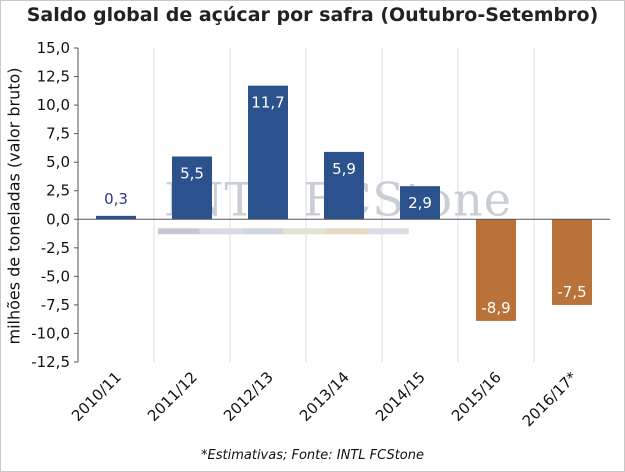 The width and height of the screenshot is (625, 472). I want to click on bar-2016/17*, so click(572, 262).